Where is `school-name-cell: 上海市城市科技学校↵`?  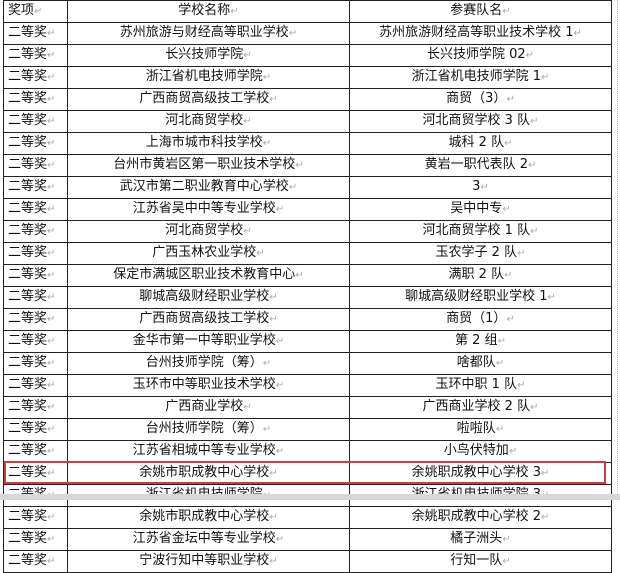
school-name-cell: 上海市城市科技学校↵ is located at coordinates (208, 143).